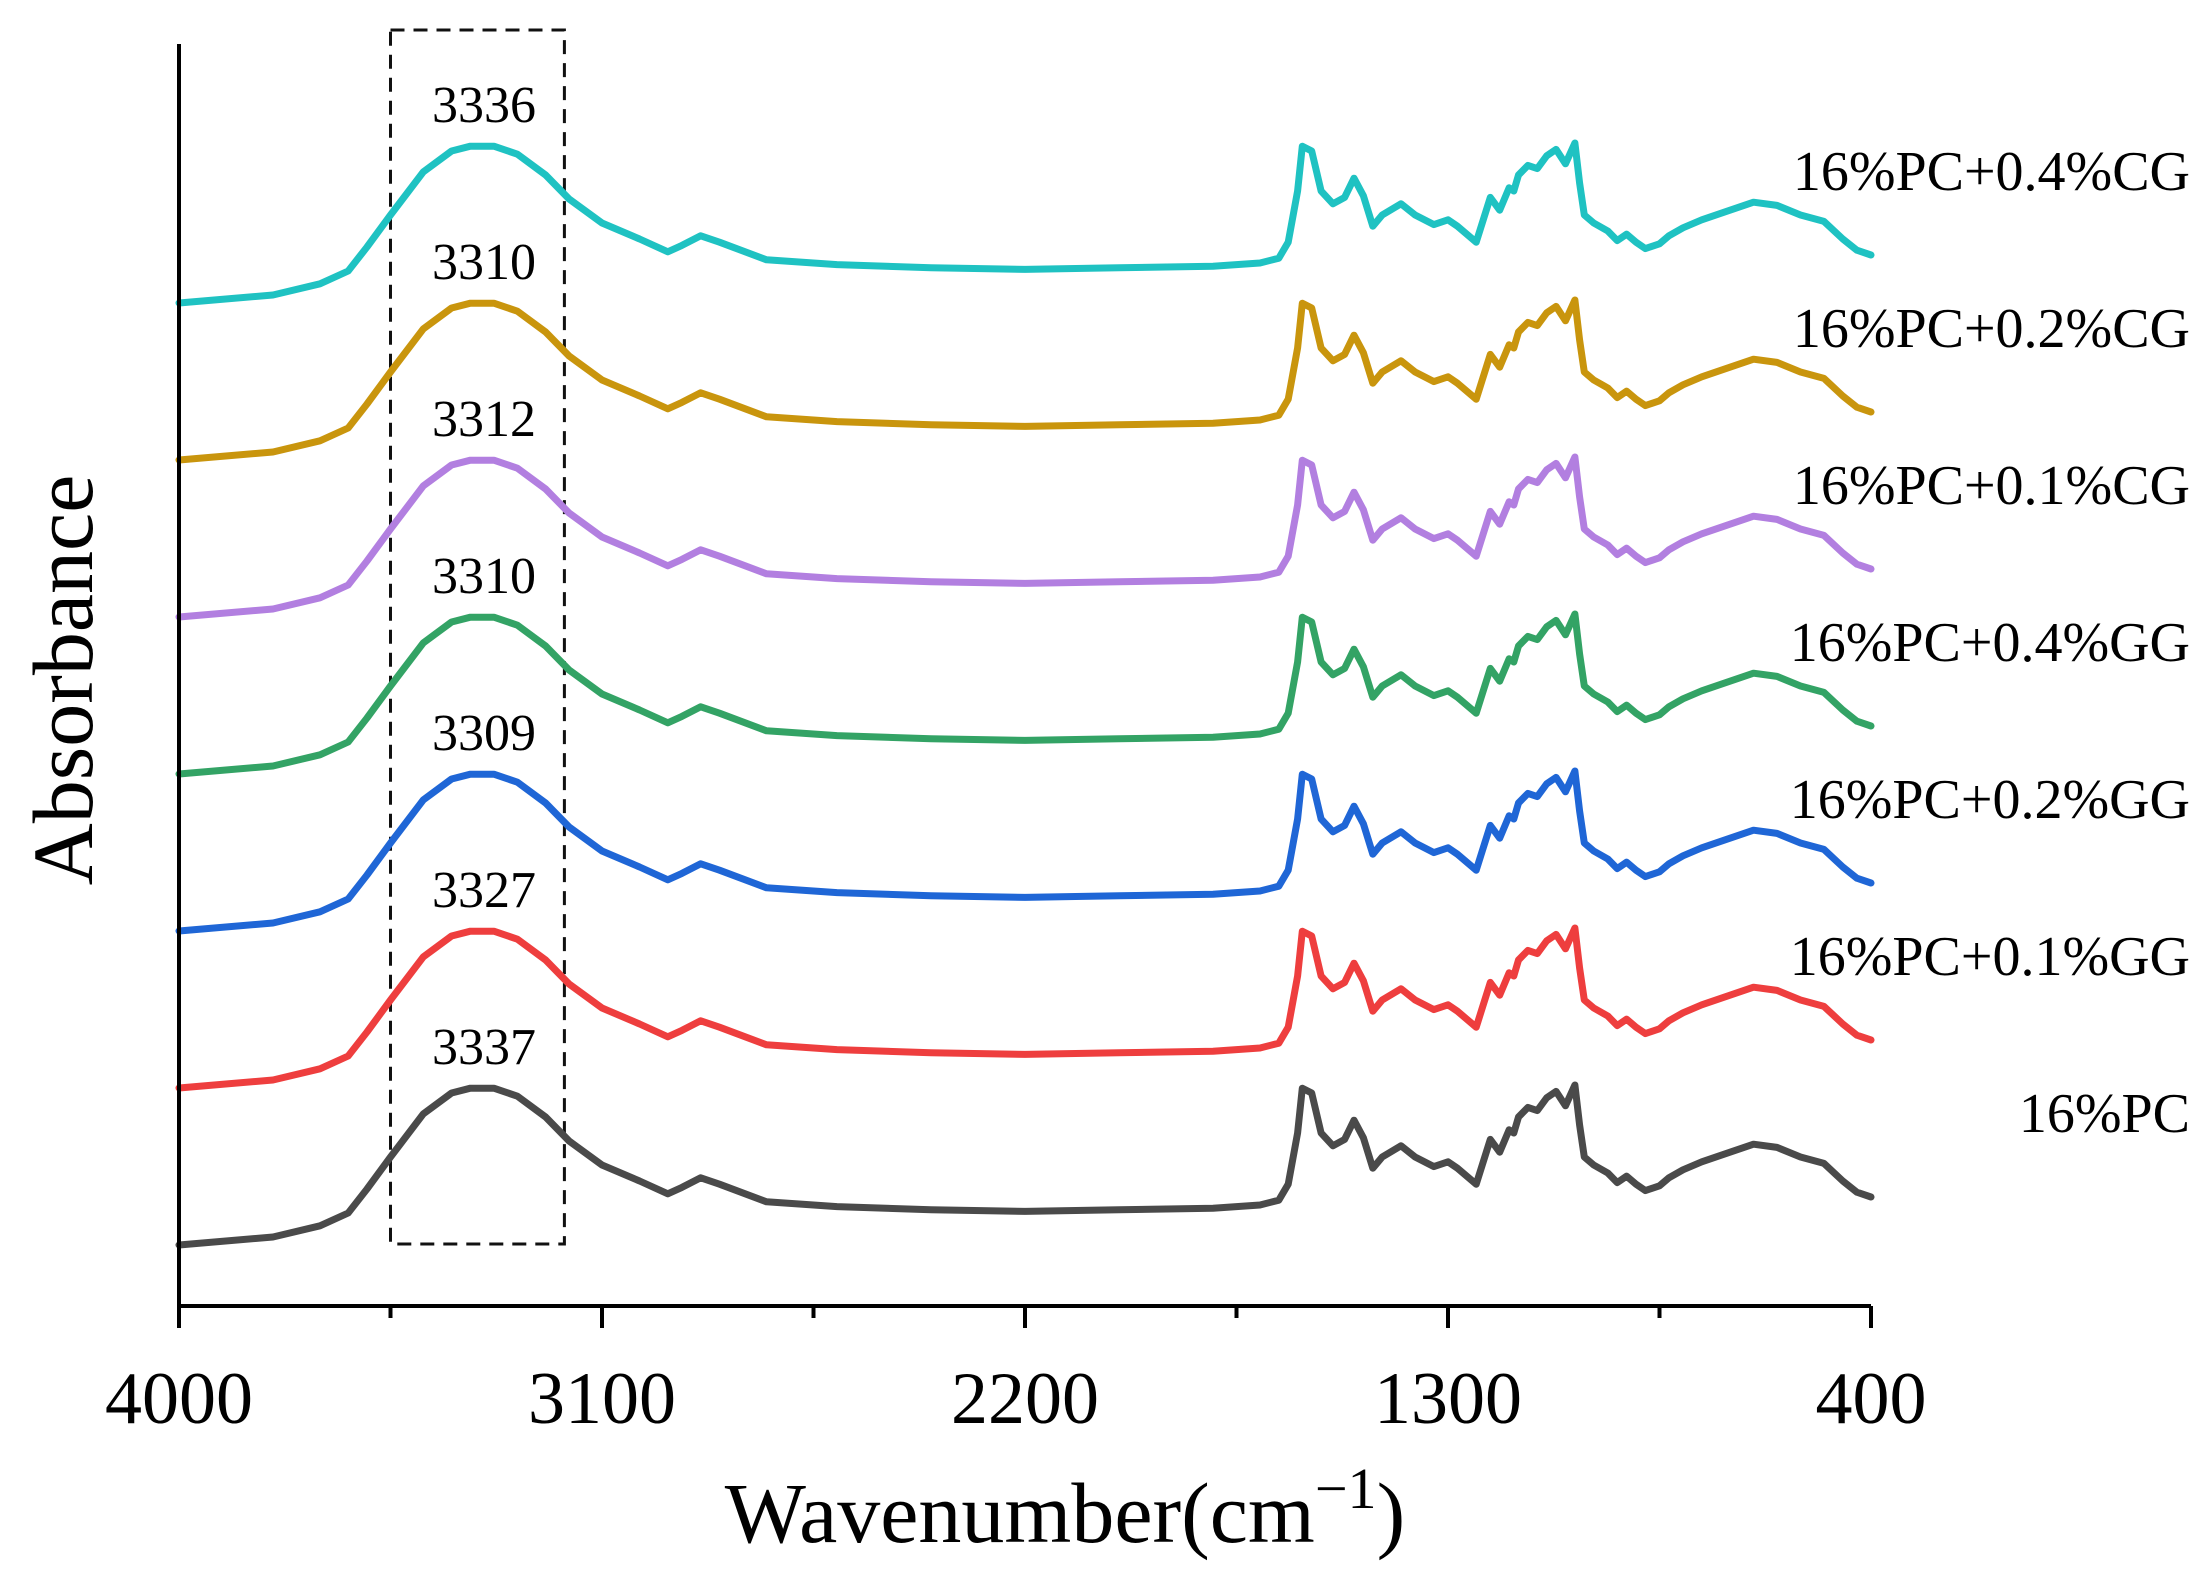  Describe the element at coordinates (1391, 1513) in the screenshot. I see `x-axis-title-close: )` at that location.